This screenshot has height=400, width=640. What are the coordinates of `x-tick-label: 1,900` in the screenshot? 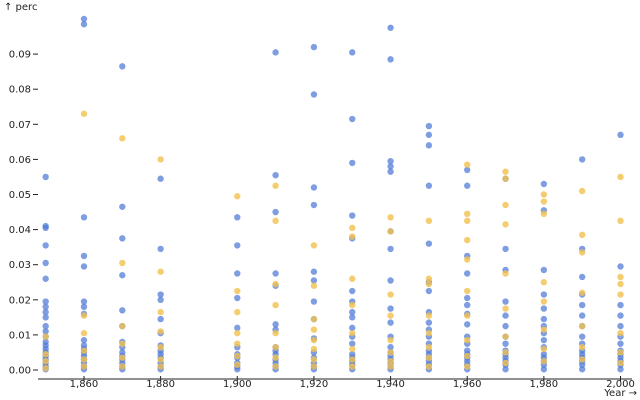 It's located at (237, 384).